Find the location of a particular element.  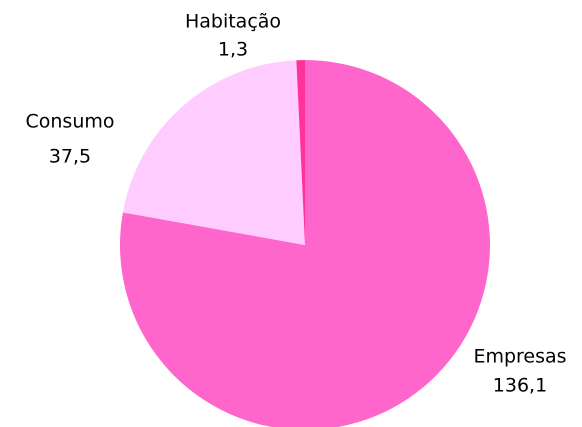

slice-label: Consumo is located at coordinates (69, 122).